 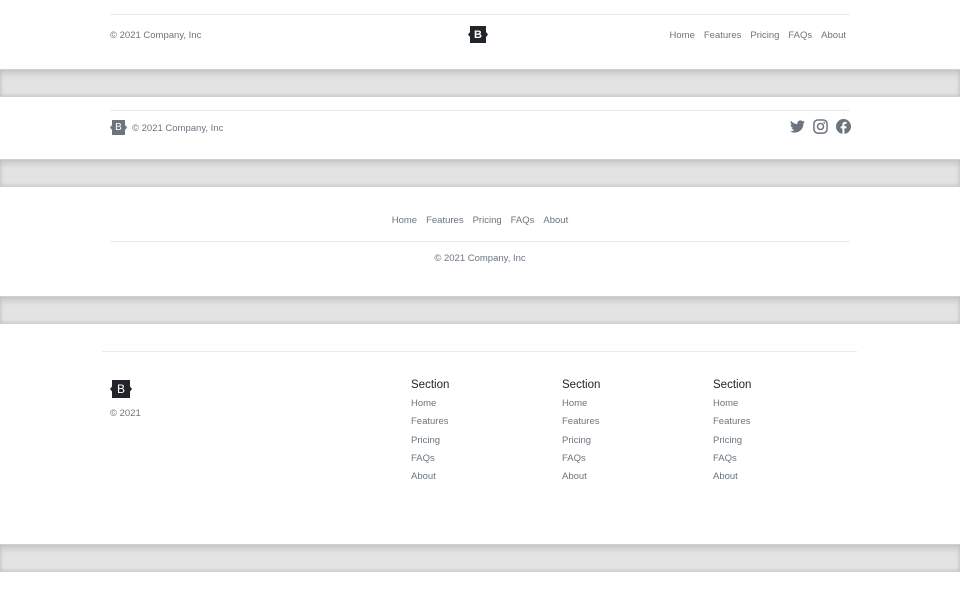 What do you see at coordinates (480, 14) in the screenshot?
I see `footer1-border` at bounding box center [480, 14].